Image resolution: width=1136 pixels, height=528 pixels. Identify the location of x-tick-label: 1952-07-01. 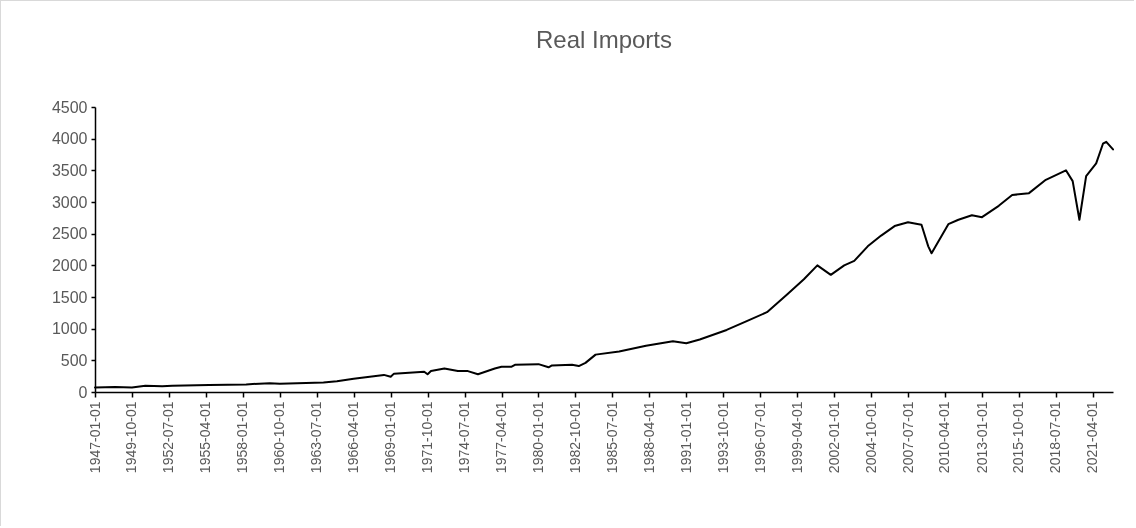
(168, 437).